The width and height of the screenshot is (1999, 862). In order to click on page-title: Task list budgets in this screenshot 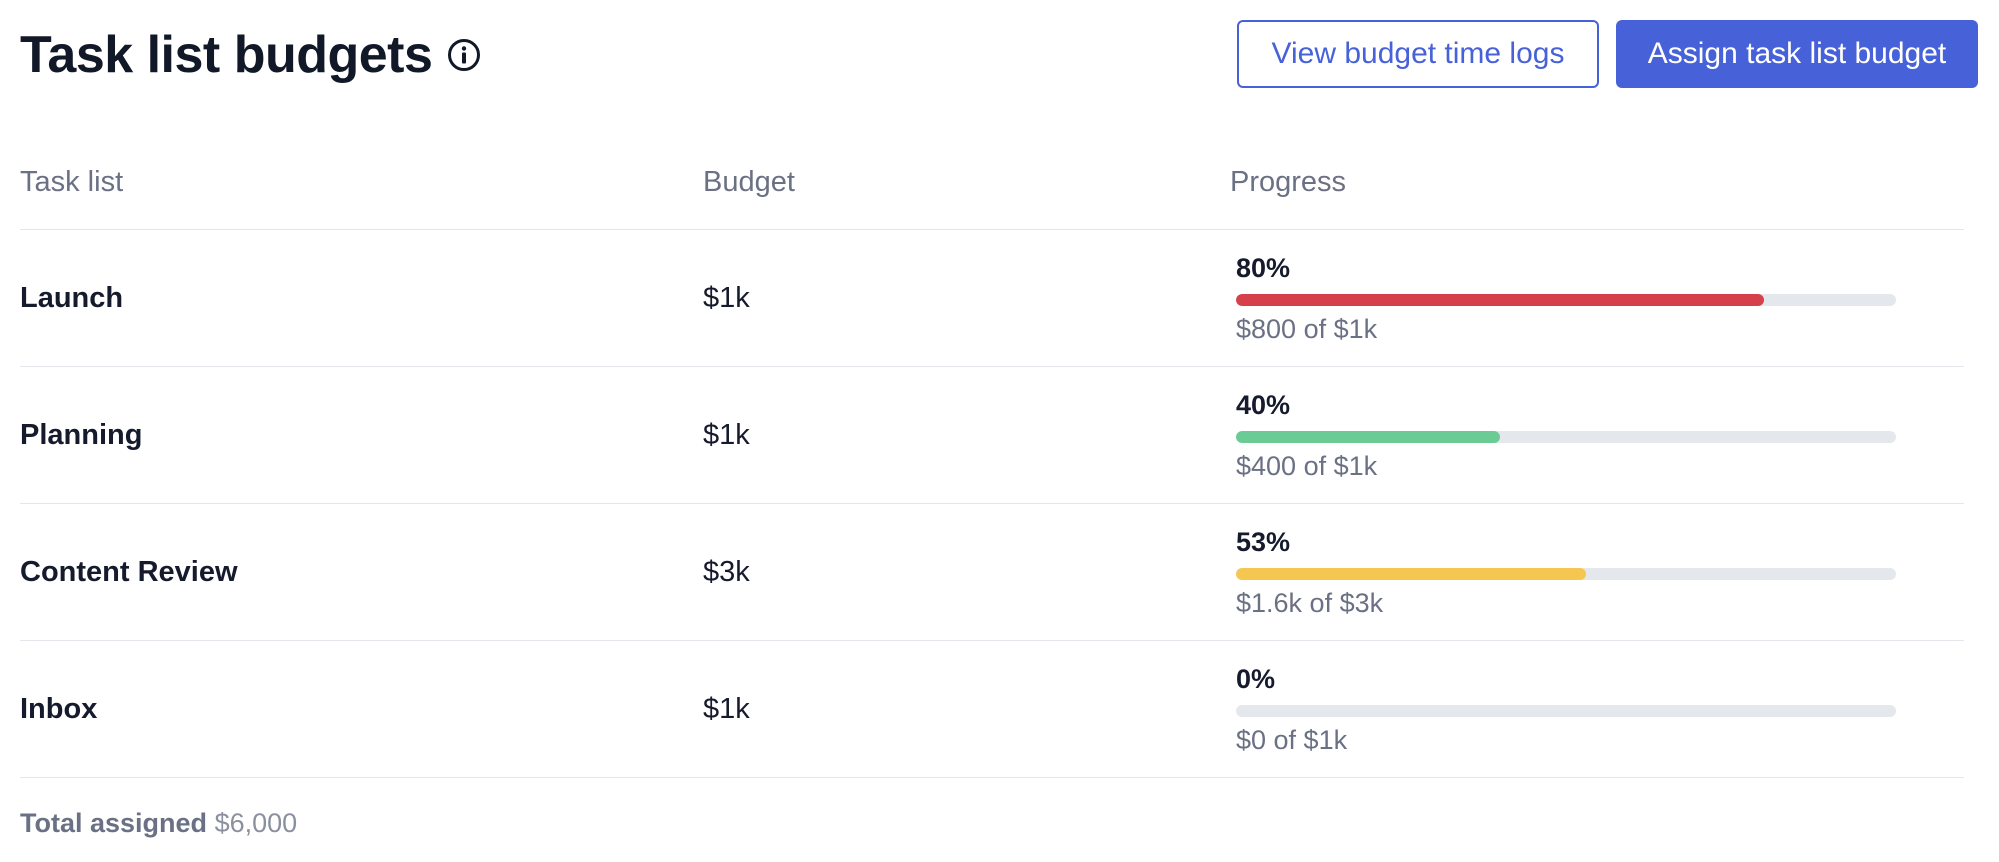, I will do `click(226, 55)`.